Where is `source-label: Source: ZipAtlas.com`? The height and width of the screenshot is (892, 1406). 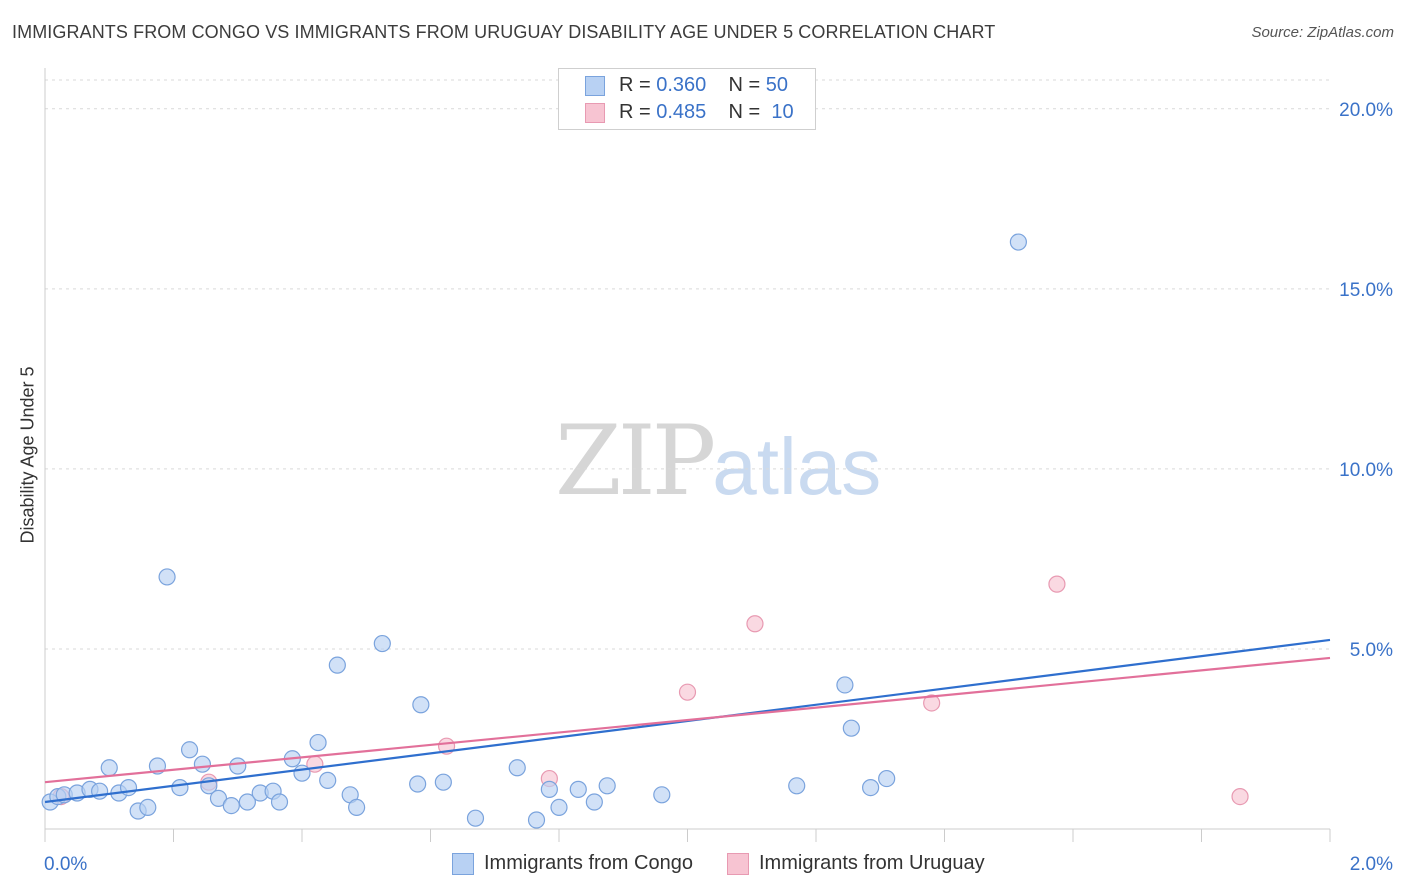 source-label: Source: ZipAtlas.com is located at coordinates (1322, 32).